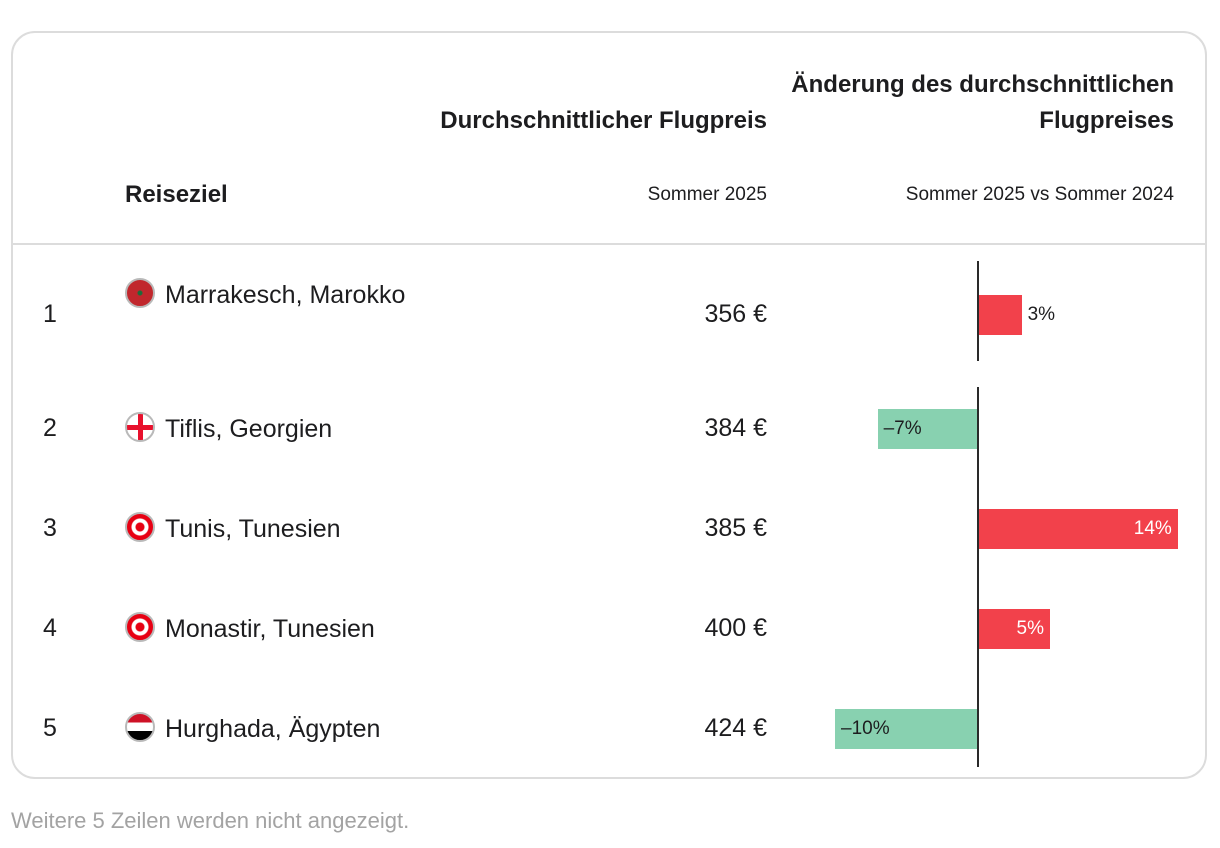 The width and height of the screenshot is (1220, 848). I want to click on destination-name: Tiflis, Georgien, so click(249, 429).